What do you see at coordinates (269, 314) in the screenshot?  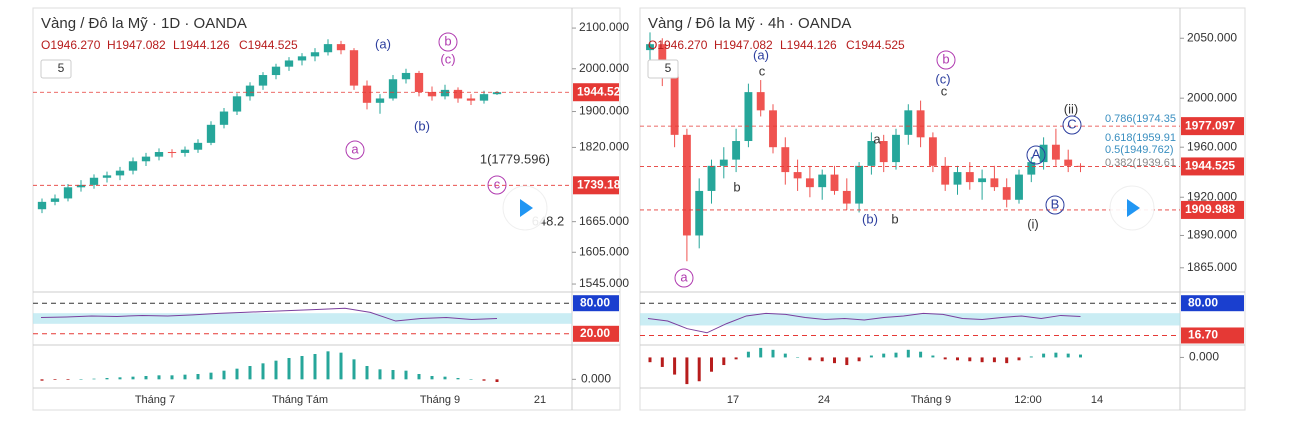 I see `rsi-line` at bounding box center [269, 314].